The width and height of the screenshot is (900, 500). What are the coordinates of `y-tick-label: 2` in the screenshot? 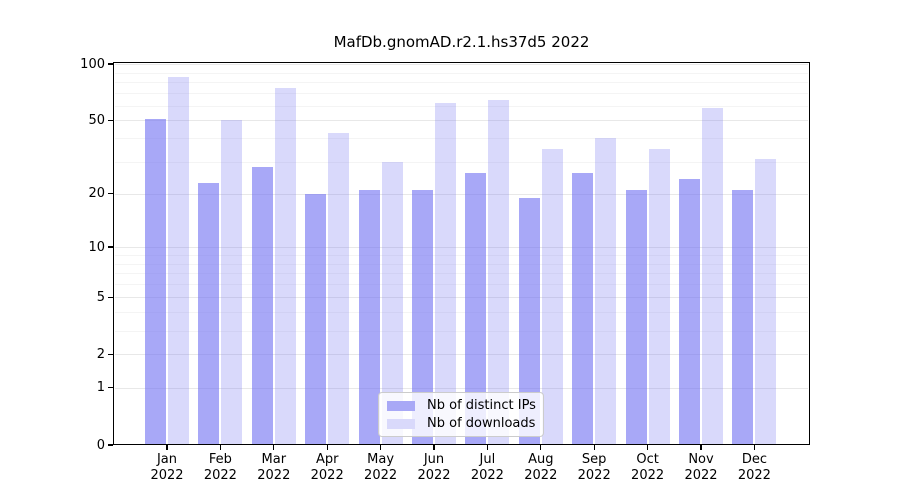 It's located at (100, 354).